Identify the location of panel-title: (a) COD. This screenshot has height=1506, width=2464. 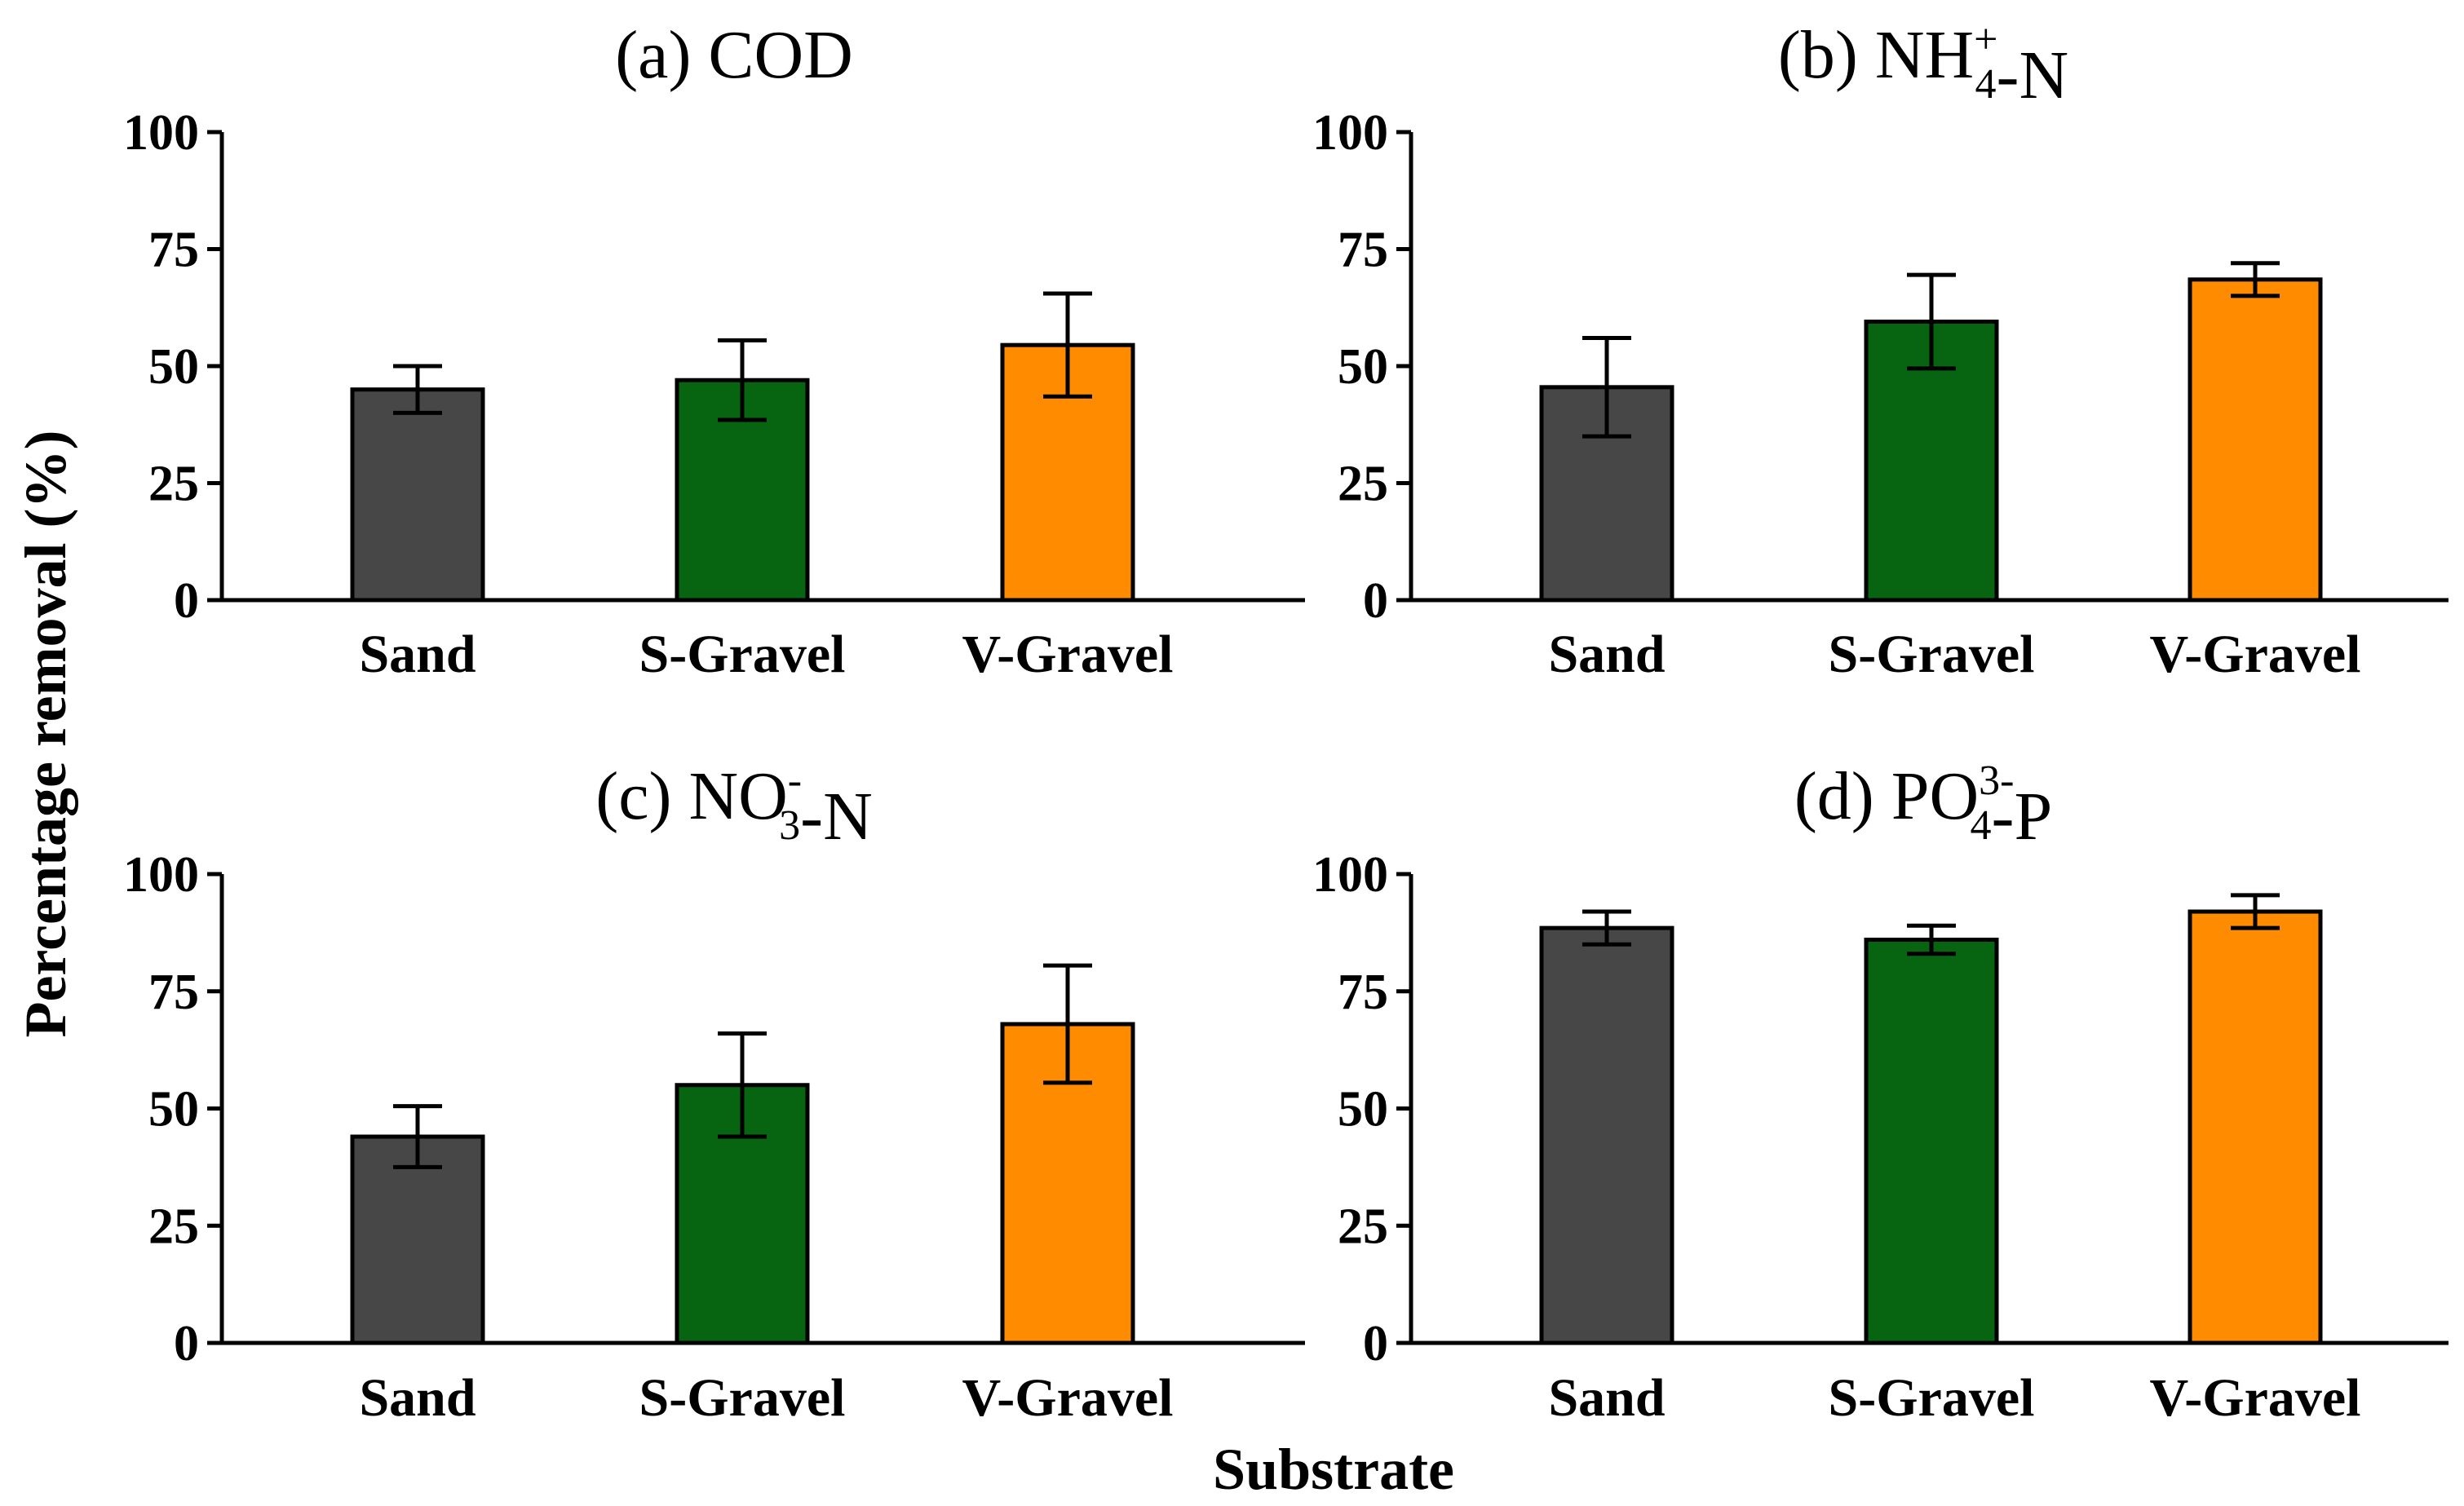
(734, 55).